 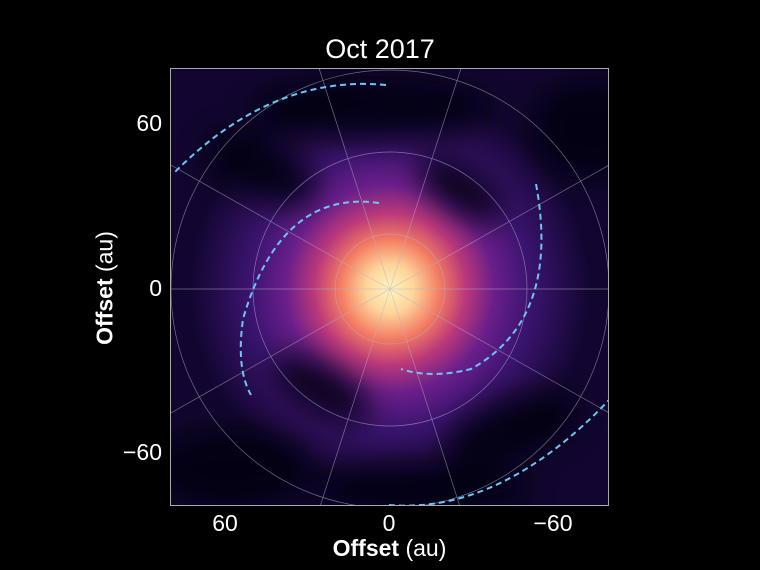 I want to click on chart-title: Oct 2017, so click(x=380, y=49).